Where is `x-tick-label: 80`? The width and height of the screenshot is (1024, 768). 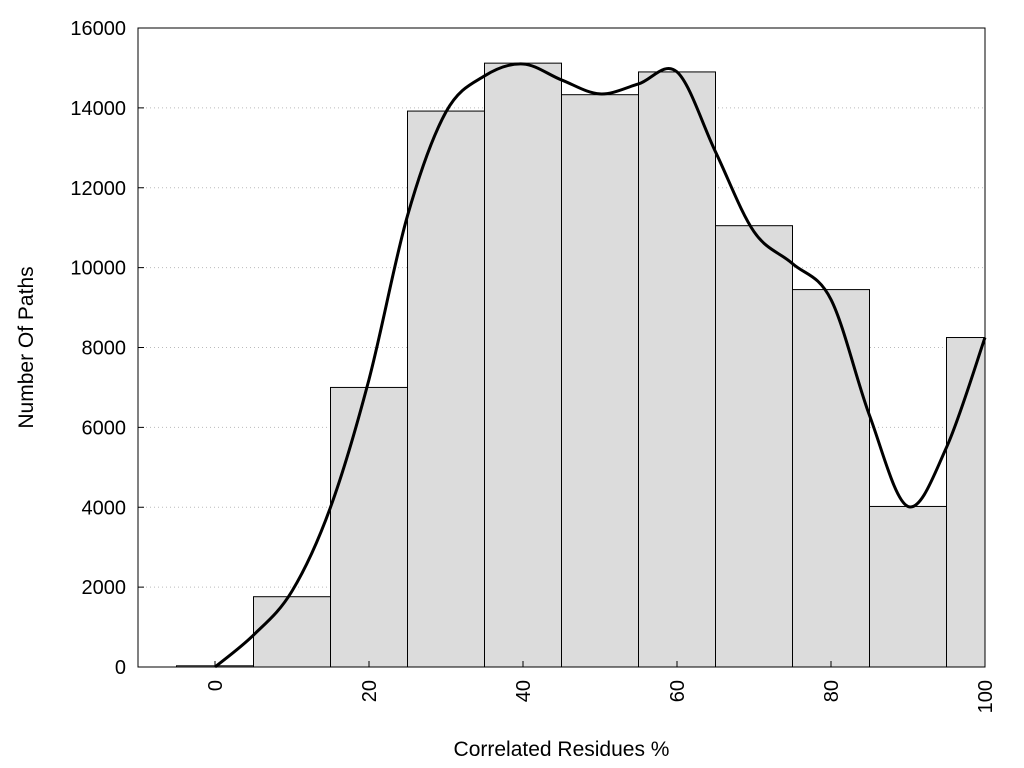
x-tick-label: 80 is located at coordinates (832, 691).